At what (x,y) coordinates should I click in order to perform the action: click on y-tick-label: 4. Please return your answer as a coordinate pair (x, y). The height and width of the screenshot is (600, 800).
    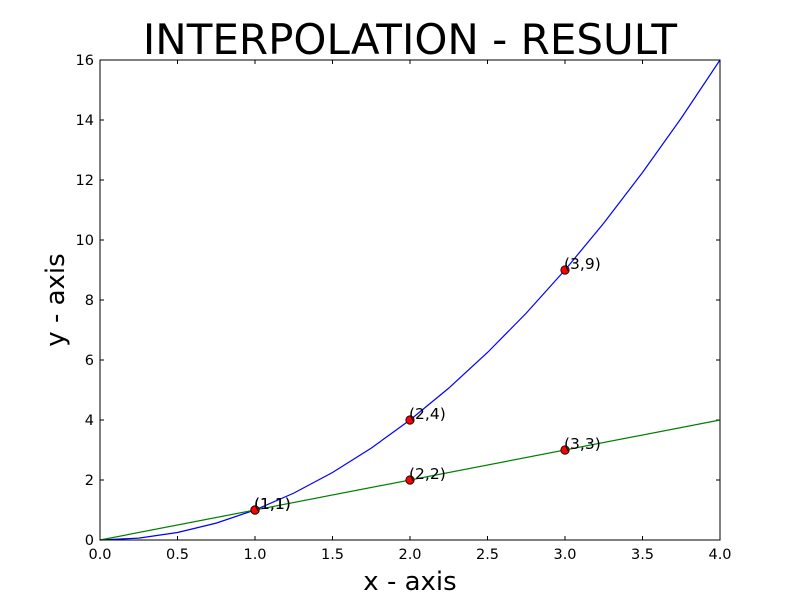
    Looking at the image, I should click on (89, 421).